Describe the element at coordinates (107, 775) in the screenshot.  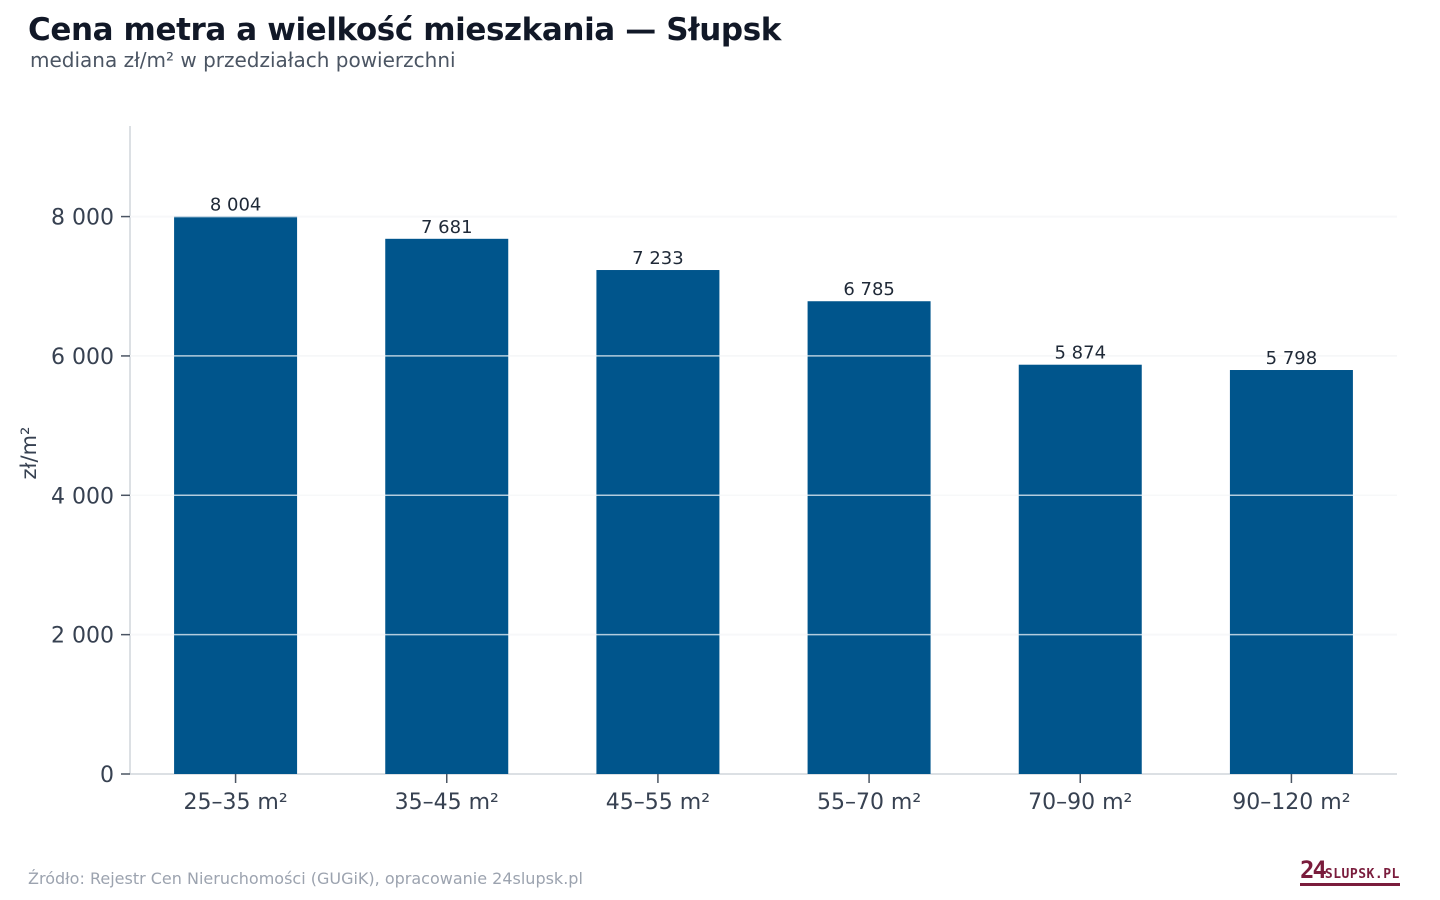
I see `y-tick-label: 0` at that location.